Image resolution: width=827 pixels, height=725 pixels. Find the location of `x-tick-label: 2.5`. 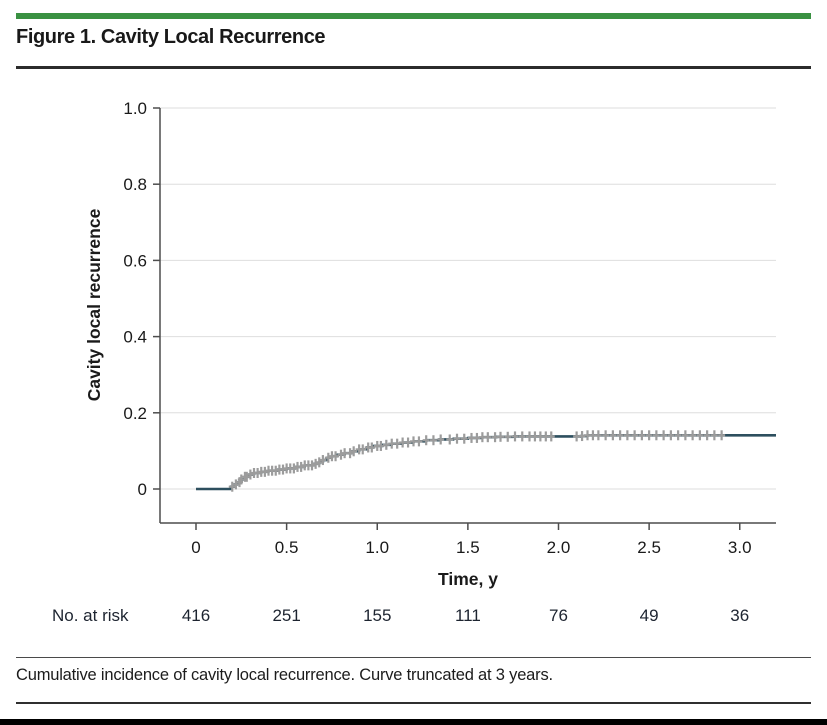

x-tick-label: 2.5 is located at coordinates (649, 547).